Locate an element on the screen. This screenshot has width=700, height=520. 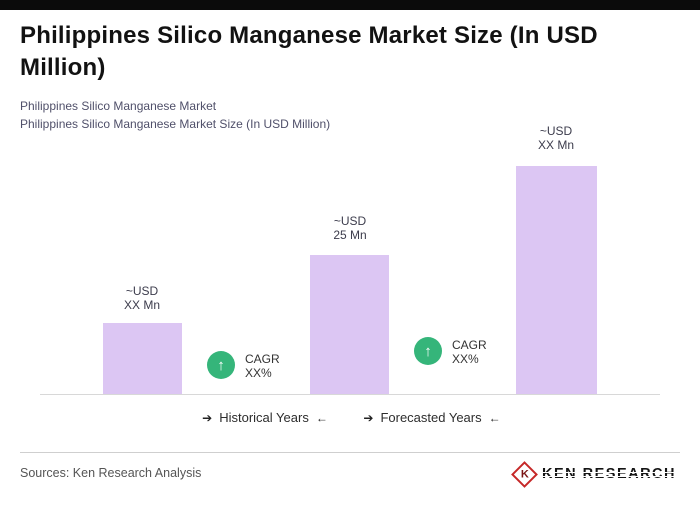
axis-group-historical: ➔ Historical Years ← is located at coordinates (265, 417).